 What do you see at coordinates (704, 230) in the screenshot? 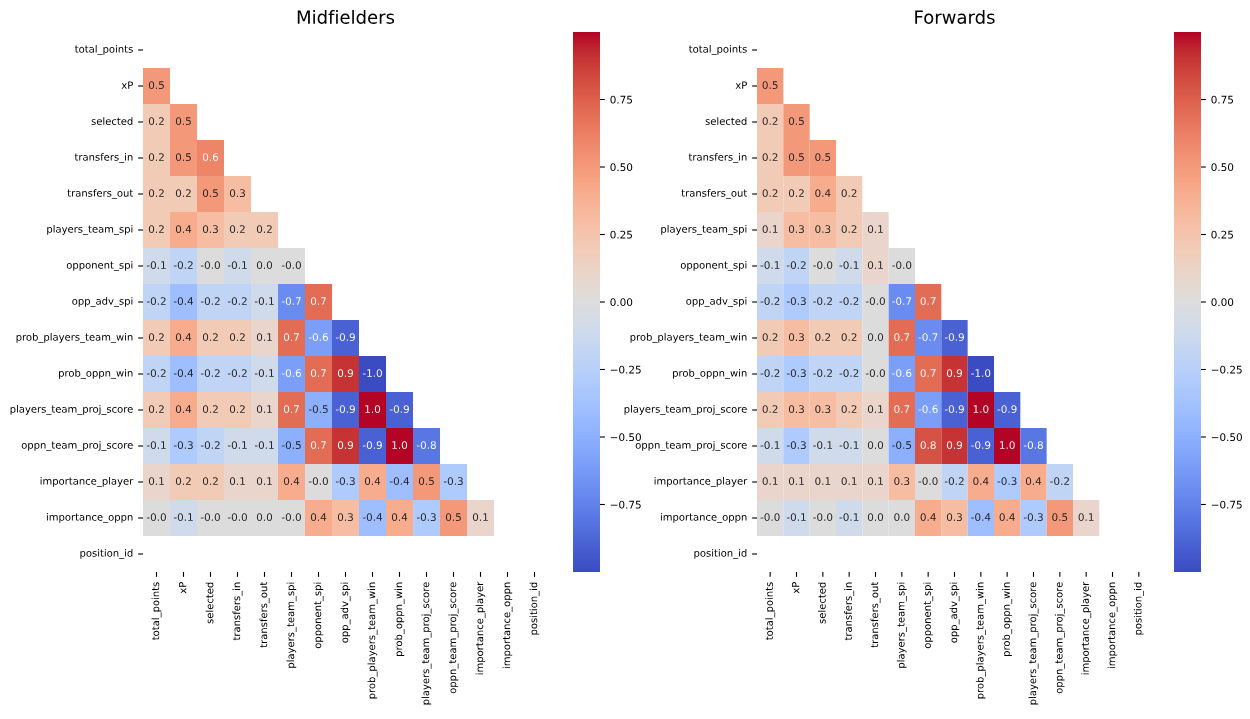
I see `y-tick-label: players_team_spi` at bounding box center [704, 230].